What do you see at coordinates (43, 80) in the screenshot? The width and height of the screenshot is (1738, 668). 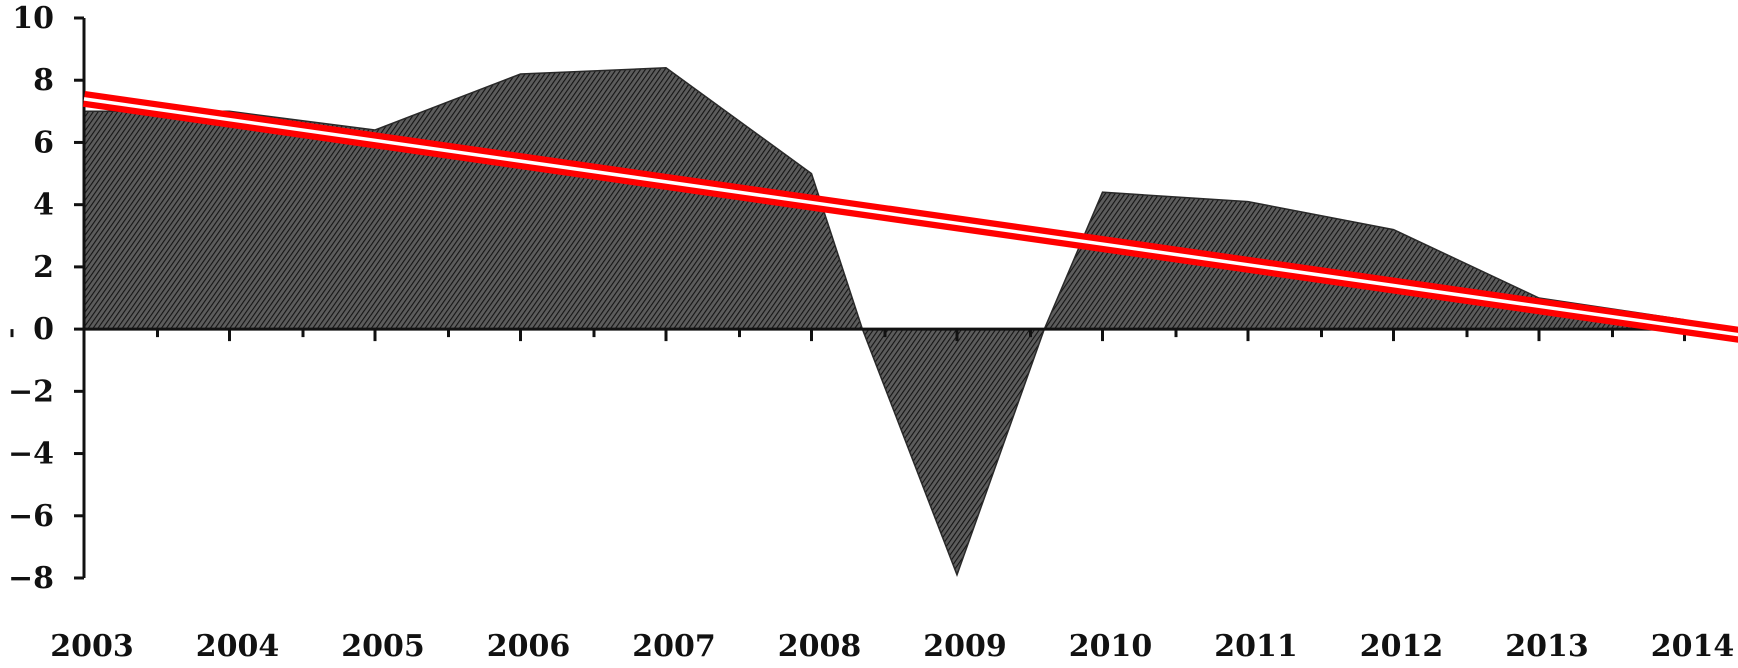 I see `y-tick-label: 8` at bounding box center [43, 80].